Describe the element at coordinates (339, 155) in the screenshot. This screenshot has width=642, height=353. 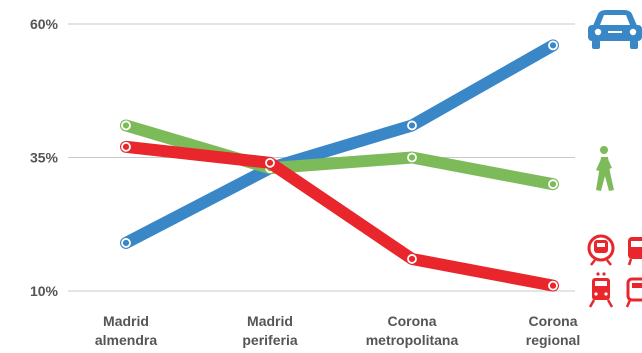
I see `series-line` at that location.